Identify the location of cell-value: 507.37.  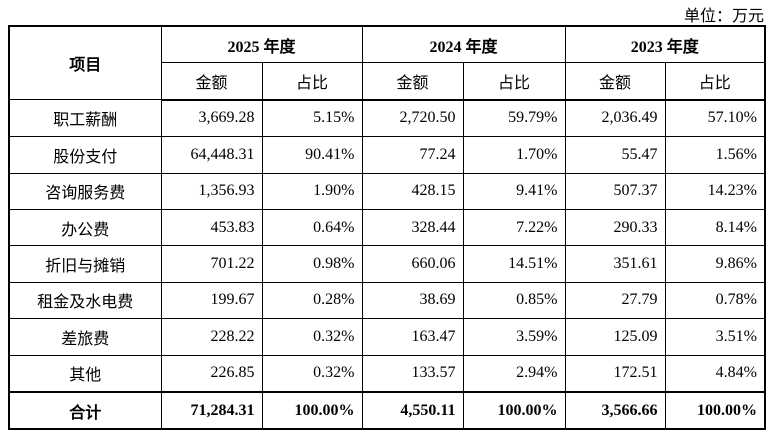
(615, 191).